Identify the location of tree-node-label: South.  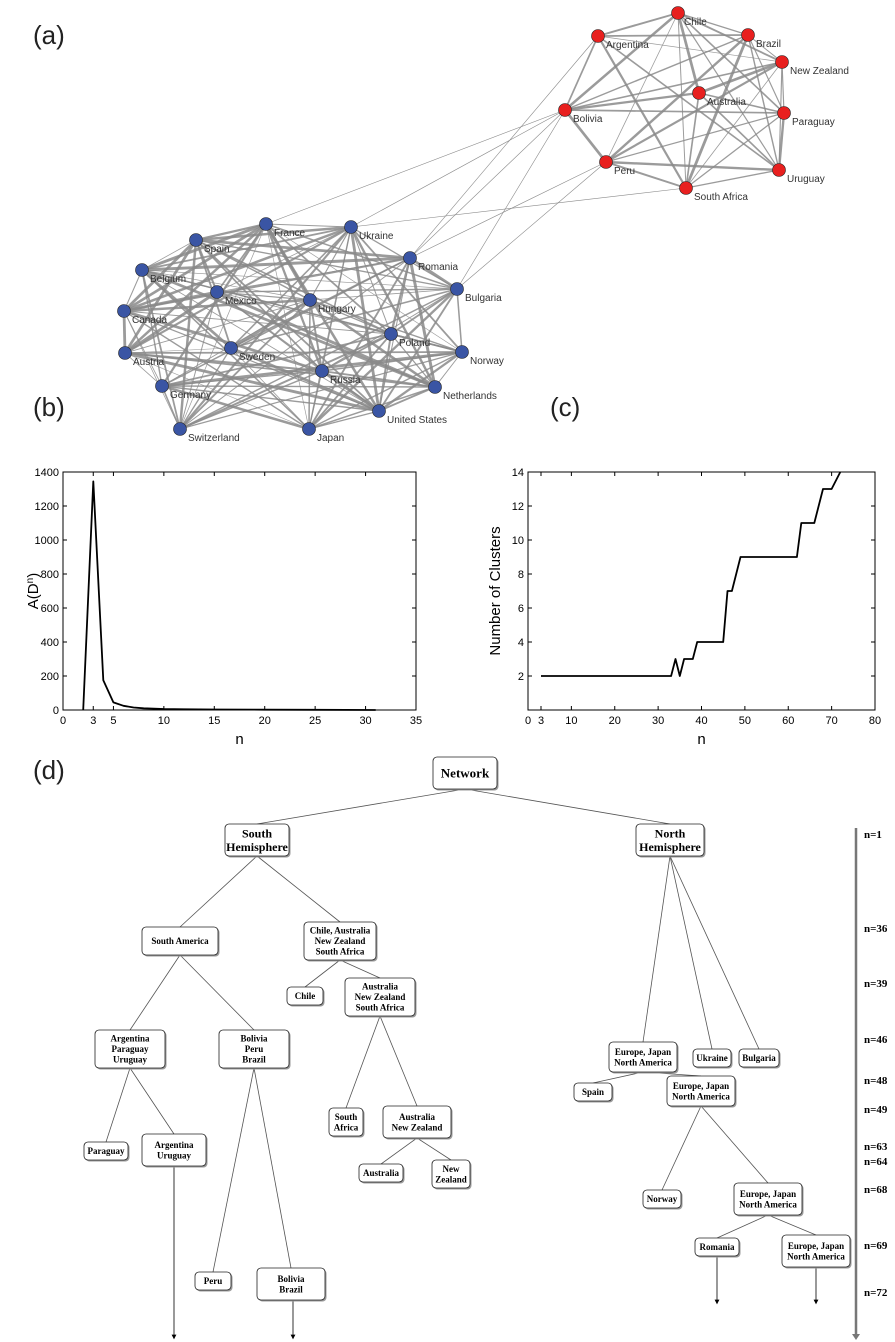
(346, 1117).